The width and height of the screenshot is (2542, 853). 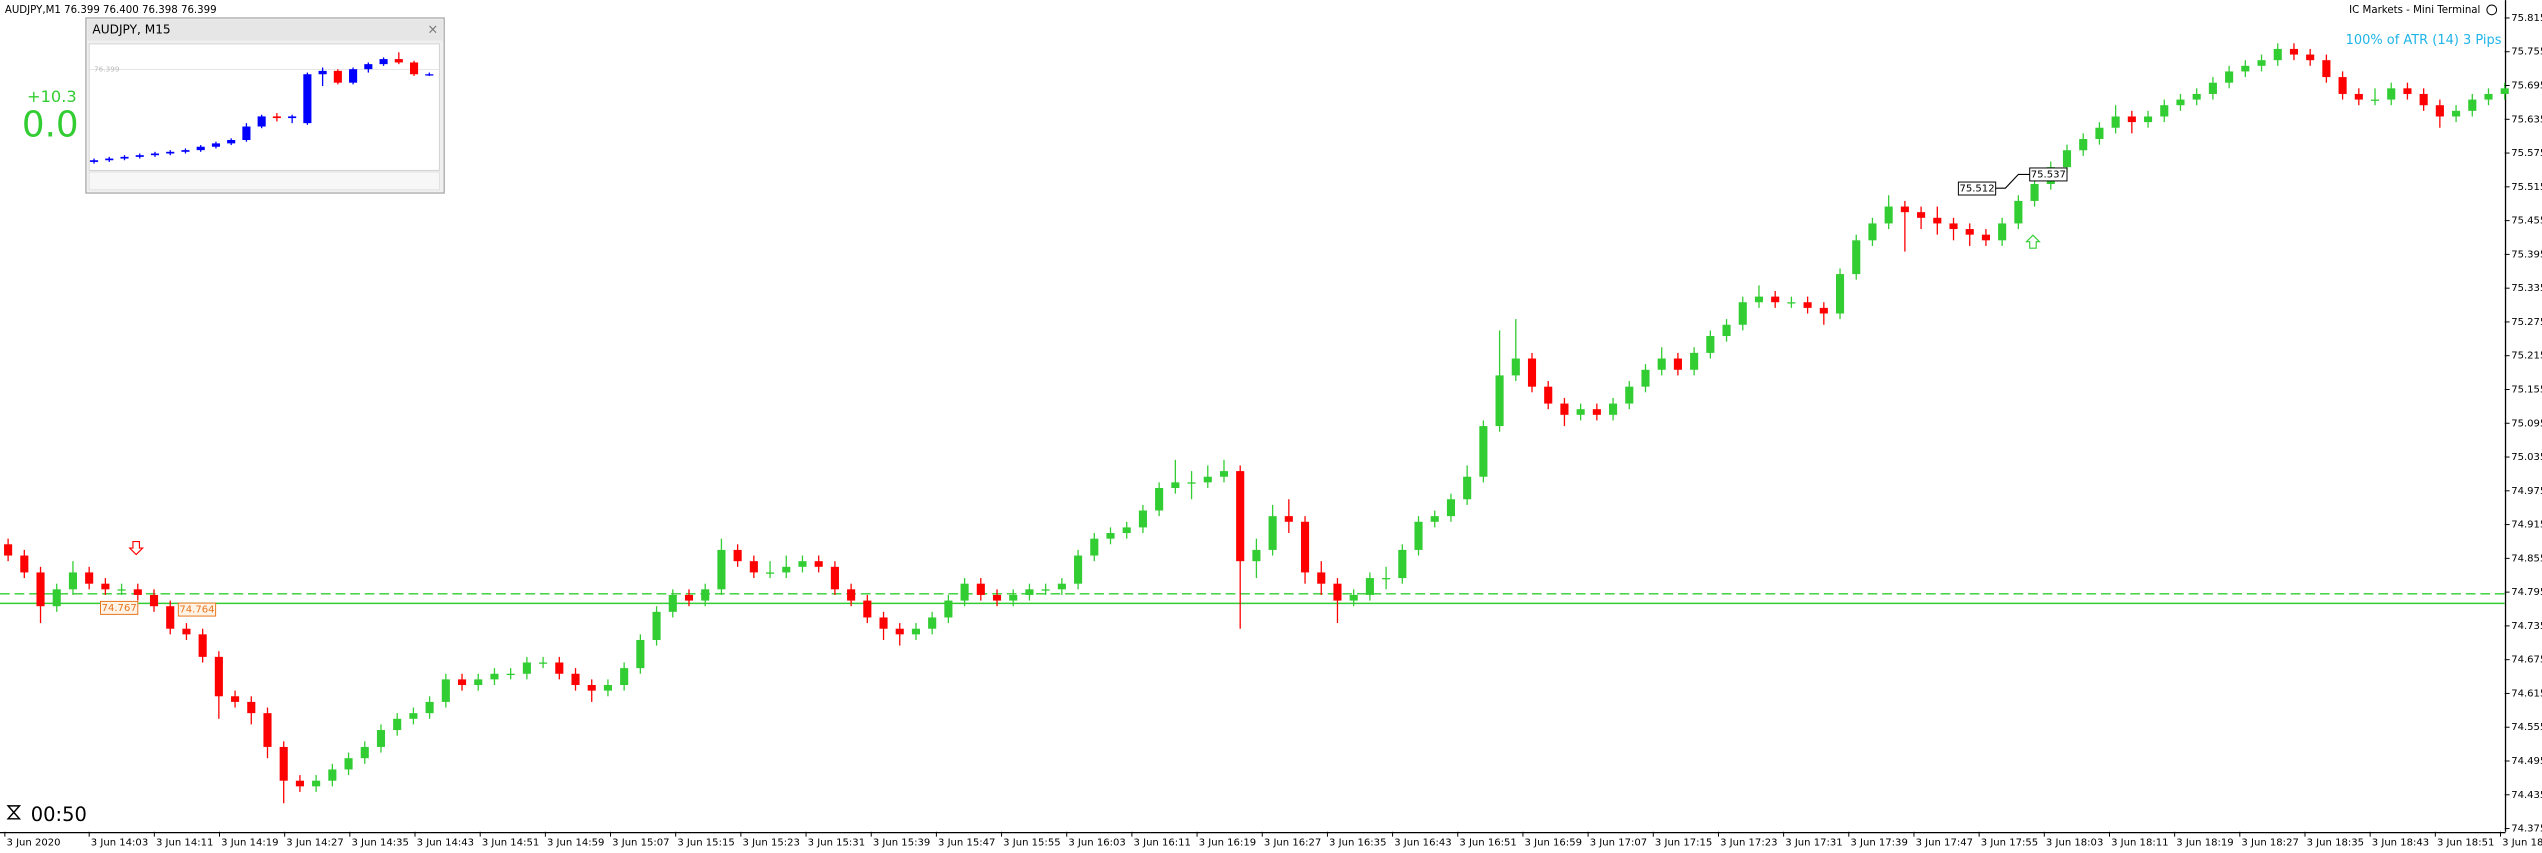 What do you see at coordinates (2048, 174) in the screenshot?
I see `price-label-text: 75.537` at bounding box center [2048, 174].